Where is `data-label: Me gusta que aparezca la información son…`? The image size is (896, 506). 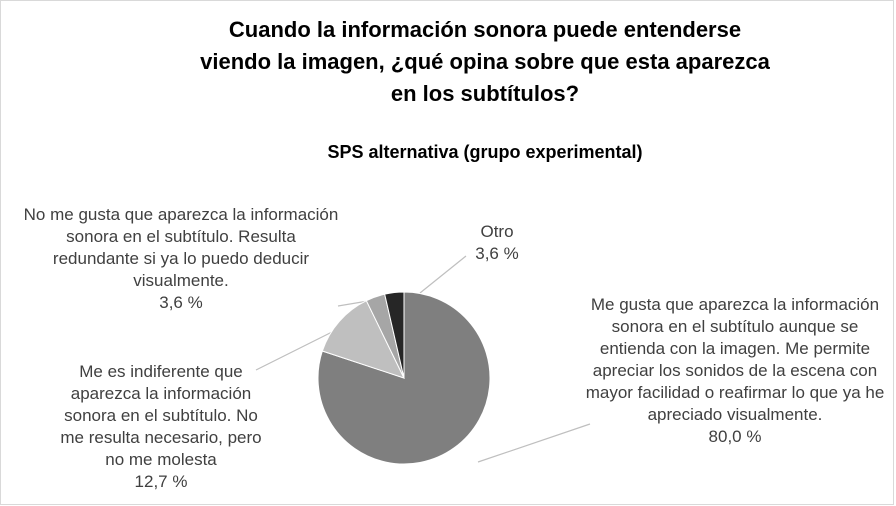 data-label: Me gusta que aparezca la información son… is located at coordinates (735, 371).